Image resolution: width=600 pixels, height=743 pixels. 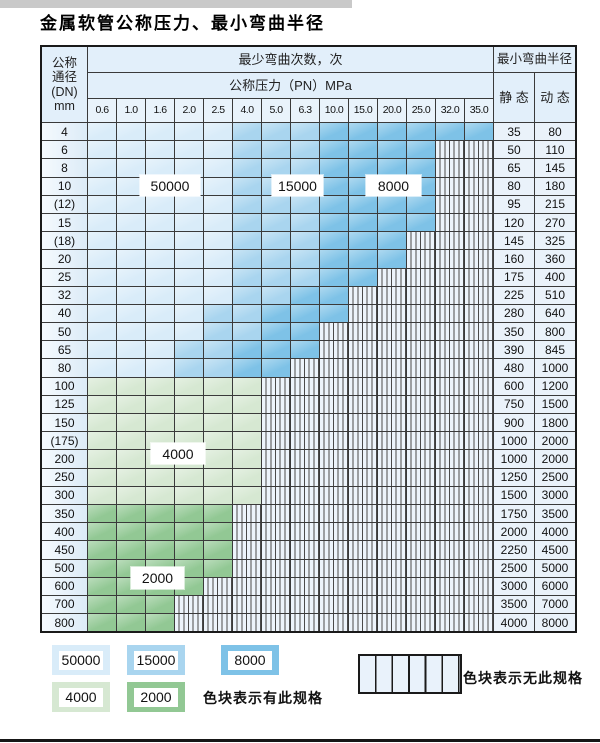 I want to click on dn-cell: 50, so click(x=64, y=332).